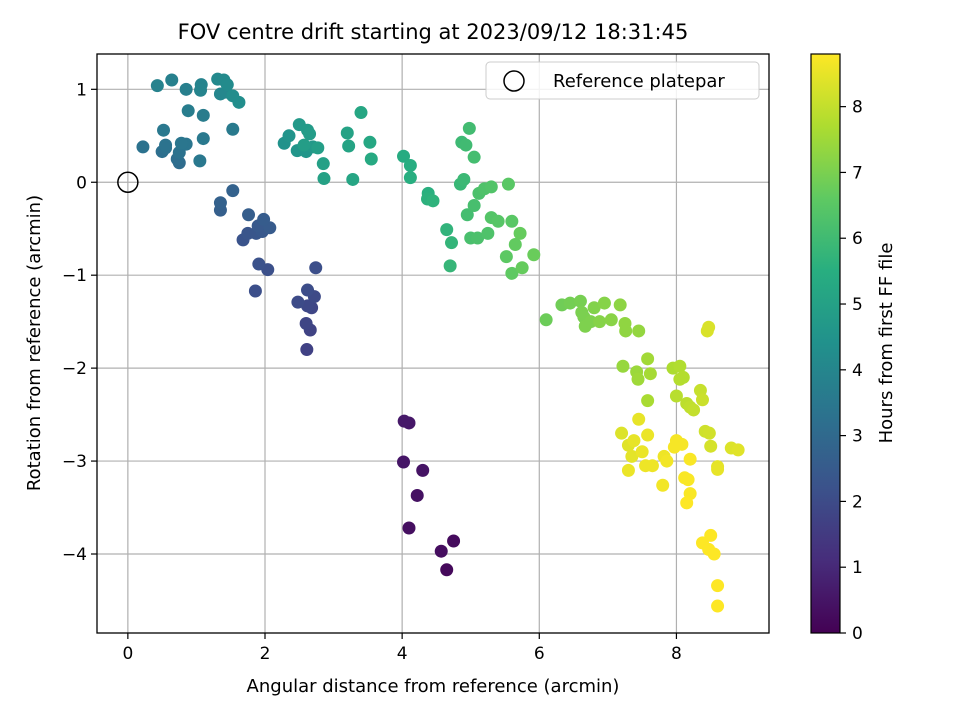  I want to click on legend-reference-marker, so click(514, 81).